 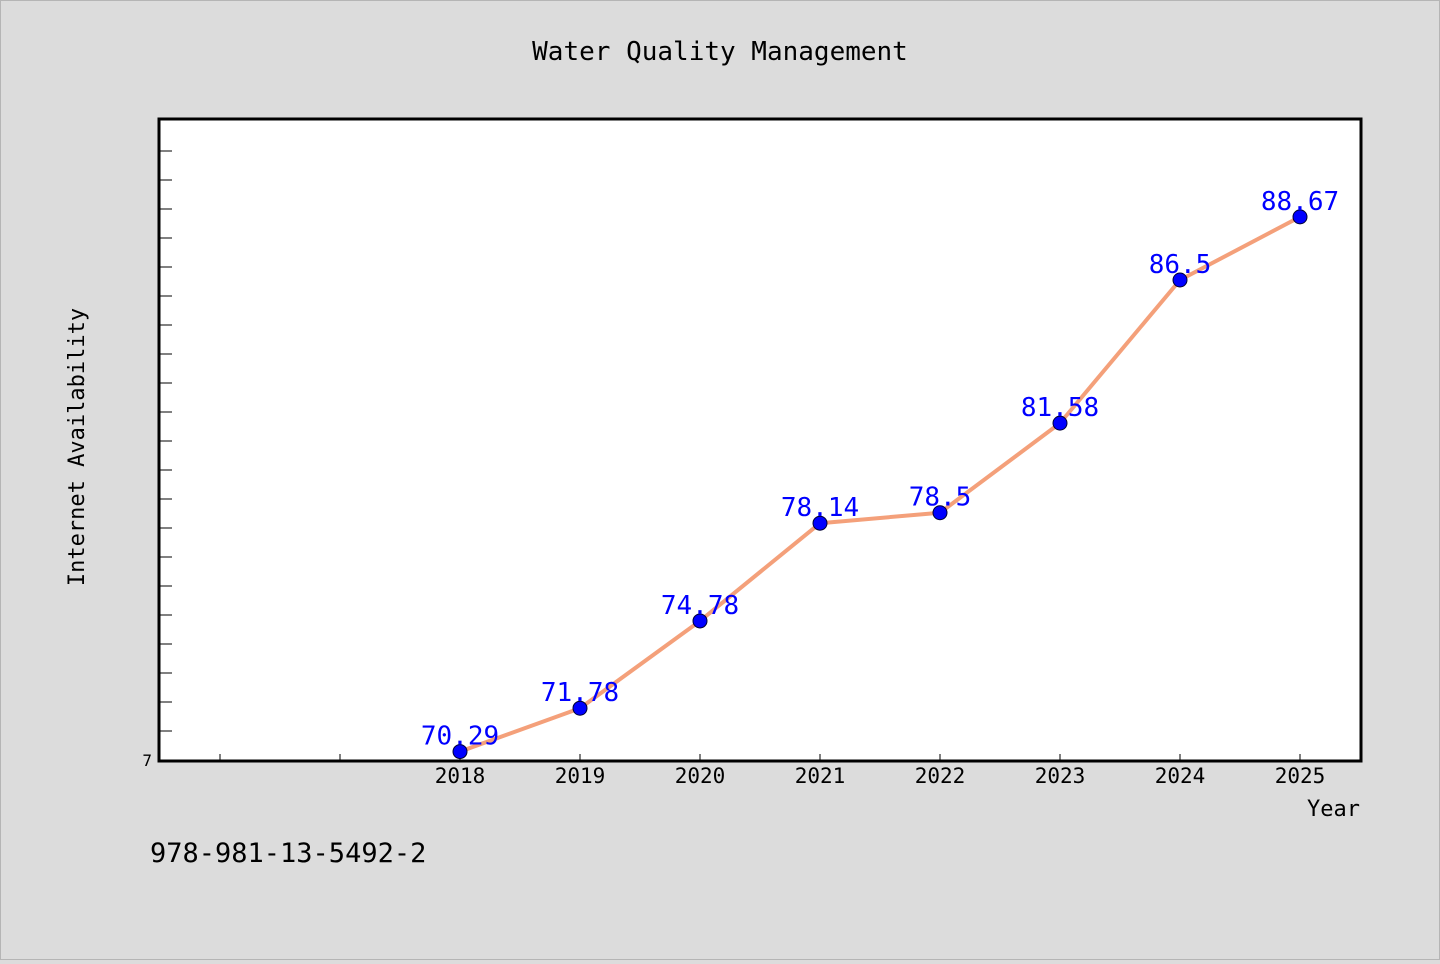 What do you see at coordinates (1180, 776) in the screenshot?
I see `x-tick-label: 2024` at bounding box center [1180, 776].